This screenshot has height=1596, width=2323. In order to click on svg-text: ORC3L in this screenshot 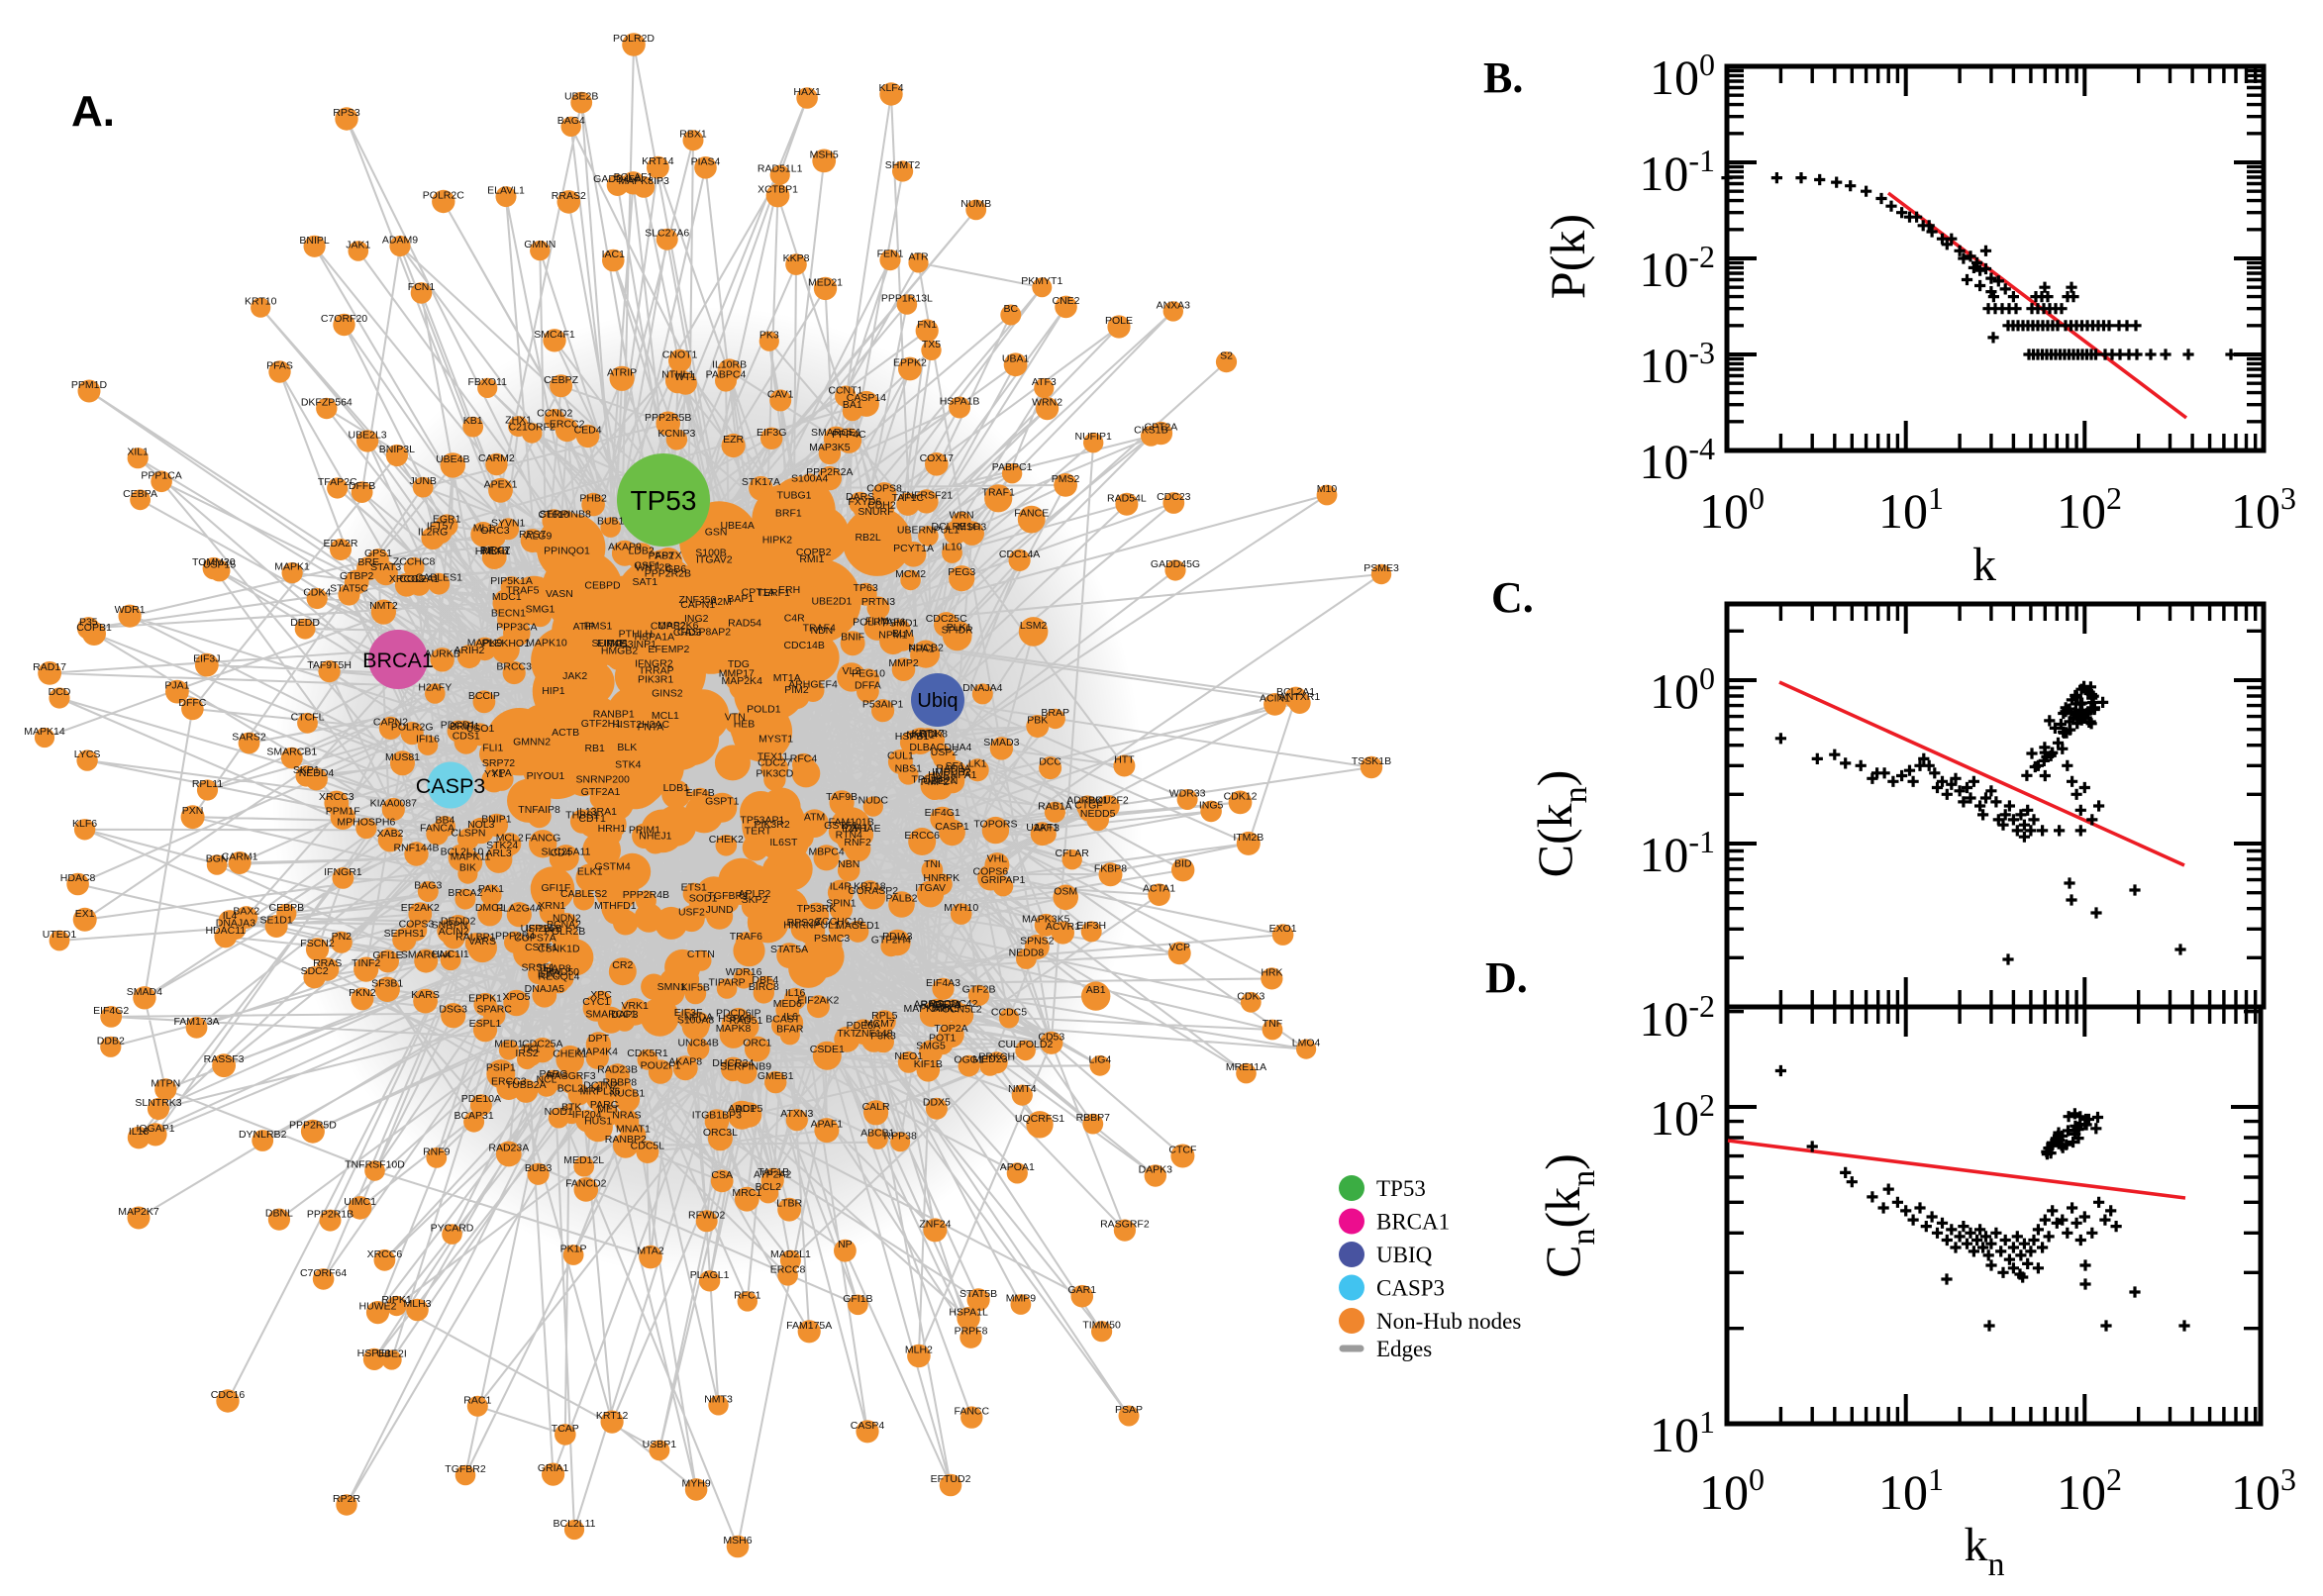, I will do `click(721, 1133)`.